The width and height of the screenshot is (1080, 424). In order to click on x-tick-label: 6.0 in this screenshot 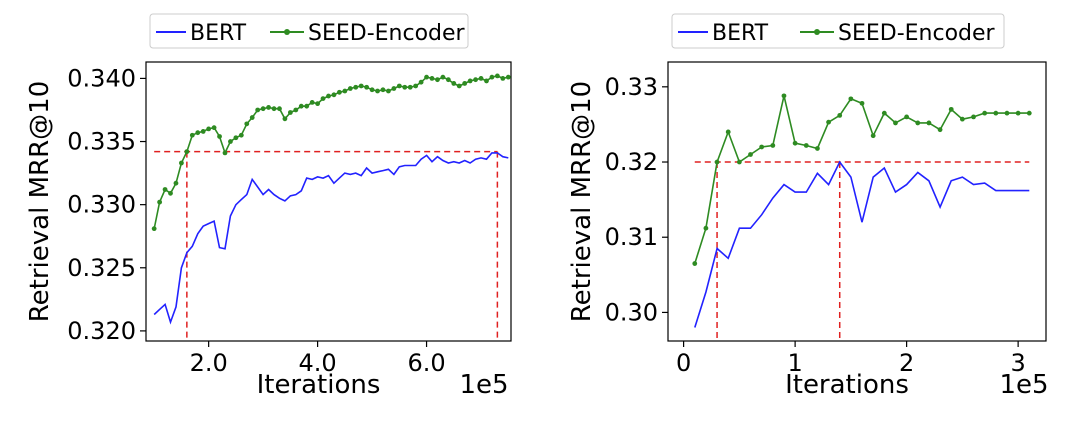, I will do `click(426, 363)`.